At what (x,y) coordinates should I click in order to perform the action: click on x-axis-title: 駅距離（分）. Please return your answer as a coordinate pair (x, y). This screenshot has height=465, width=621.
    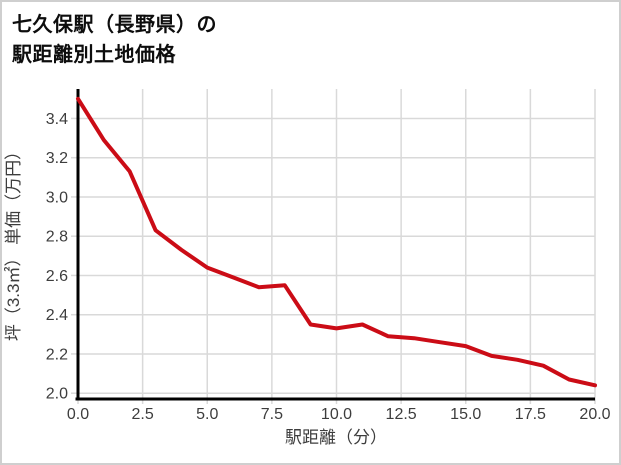
    Looking at the image, I should click on (336, 437).